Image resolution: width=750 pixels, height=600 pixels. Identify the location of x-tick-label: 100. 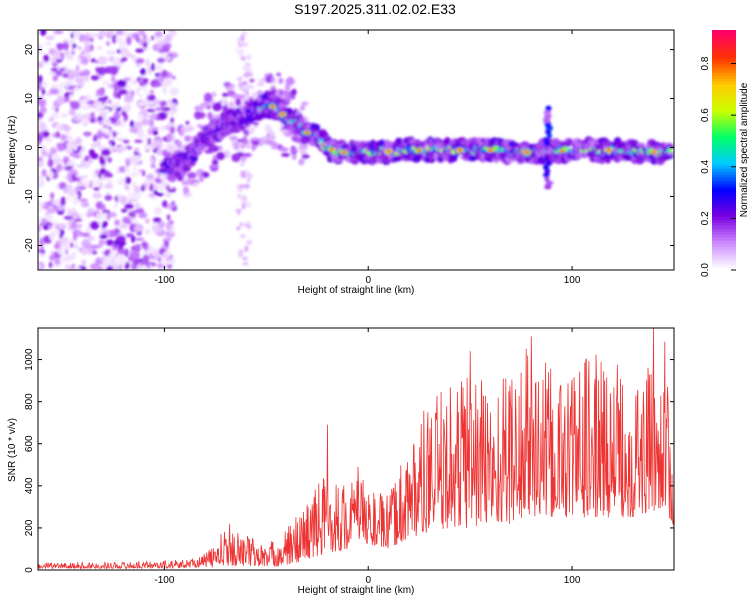
(572, 280).